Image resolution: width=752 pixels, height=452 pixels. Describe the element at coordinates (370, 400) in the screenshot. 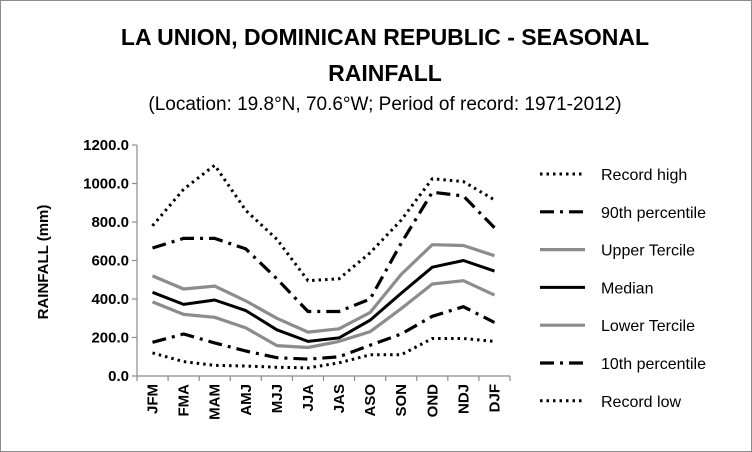

I see `x-tick-label: ASO` at that location.